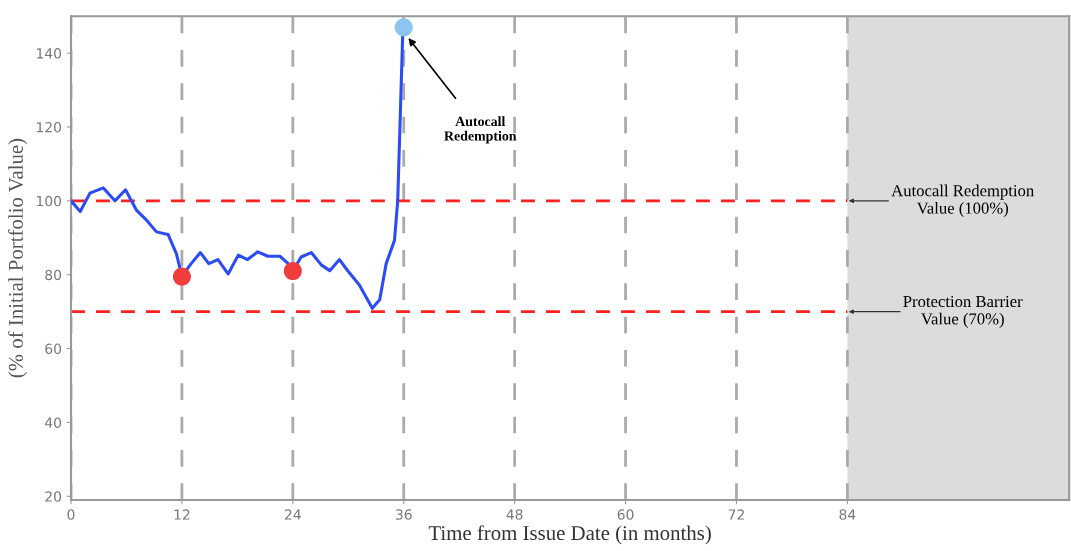 The image size is (1071, 551). Describe the element at coordinates (847, 514) in the screenshot. I see `x-tick-label: 84` at that location.